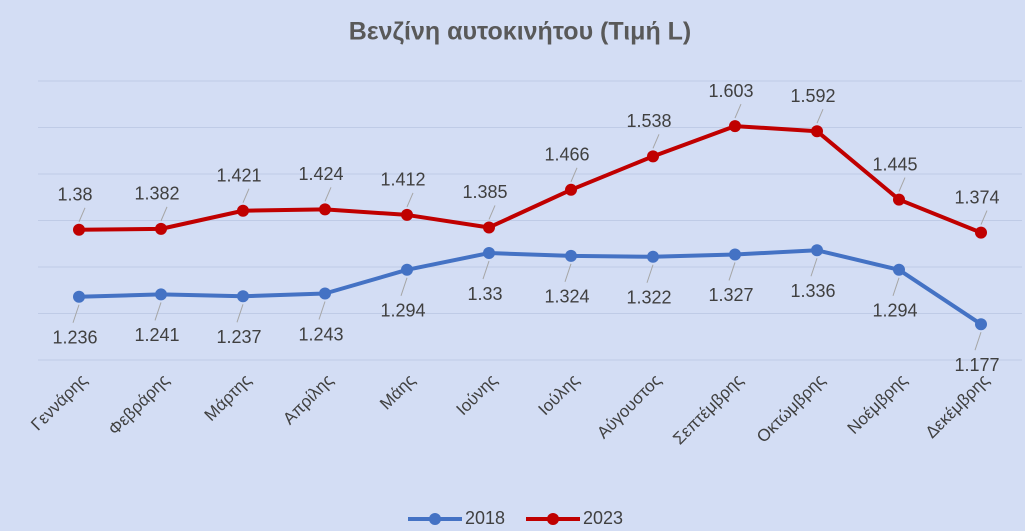  What do you see at coordinates (812, 291) in the screenshot?
I see `data-label: 1.336` at bounding box center [812, 291].